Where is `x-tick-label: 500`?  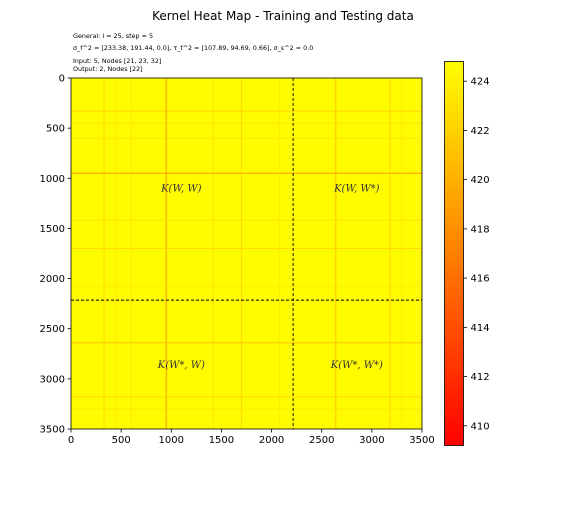 x-tick-label: 500 is located at coordinates (121, 440).